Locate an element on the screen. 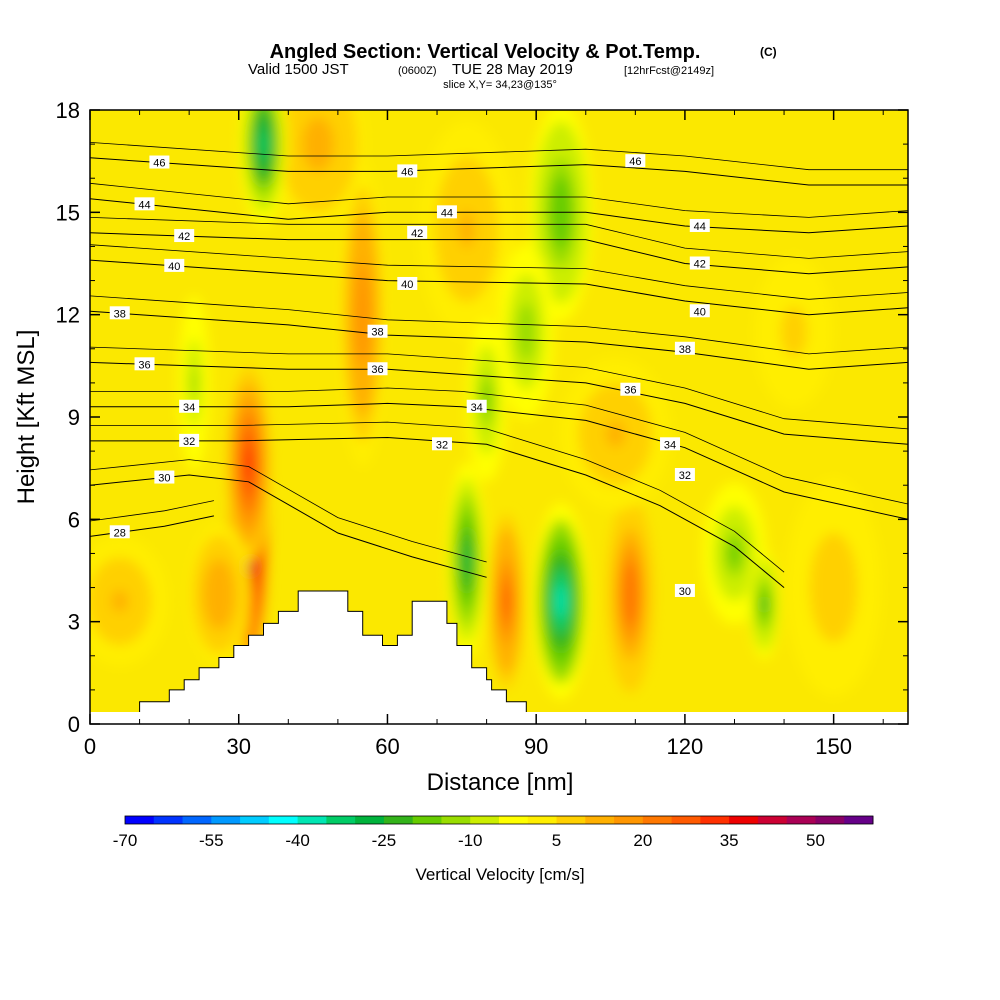 The height and width of the screenshot is (1000, 1000). isentrope-extra-label-16: 30 is located at coordinates (684, 590).